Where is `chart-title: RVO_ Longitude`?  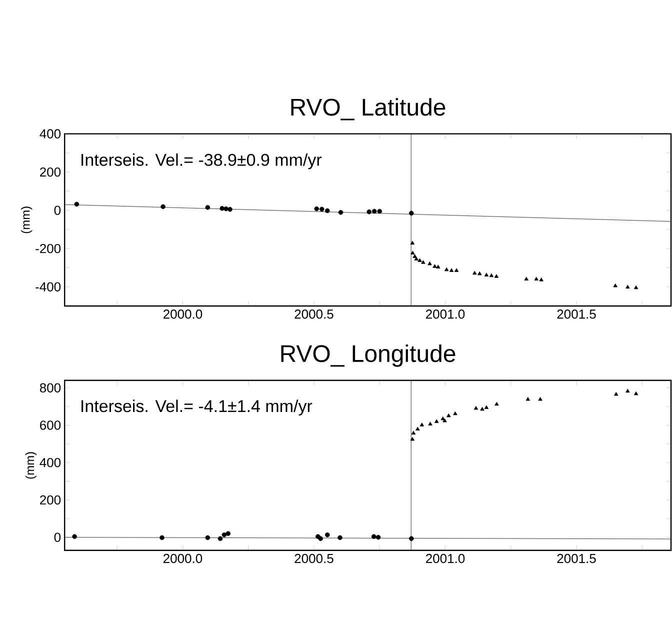
chart-title: RVO_ Longitude is located at coordinates (368, 355).